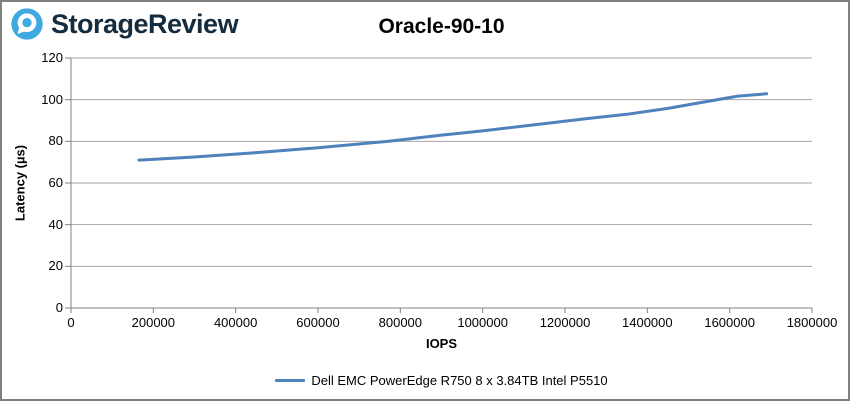  I want to click on x-tick-label: 600000, so click(318, 322).